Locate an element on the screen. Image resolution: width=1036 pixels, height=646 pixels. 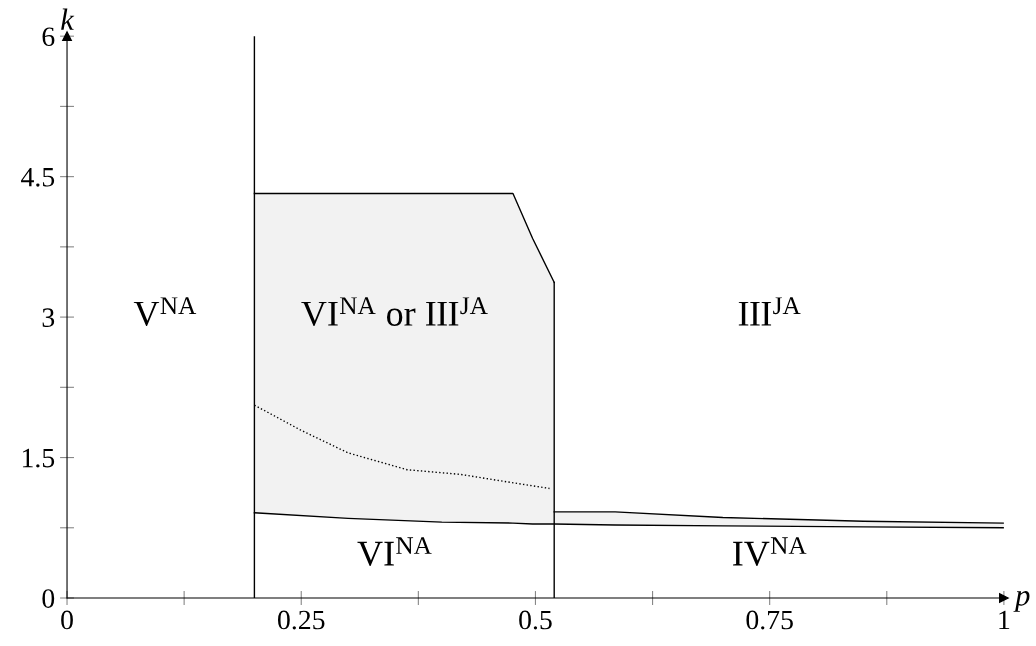
annotation: IV$^{NA}$ is located at coordinates (770, 551).